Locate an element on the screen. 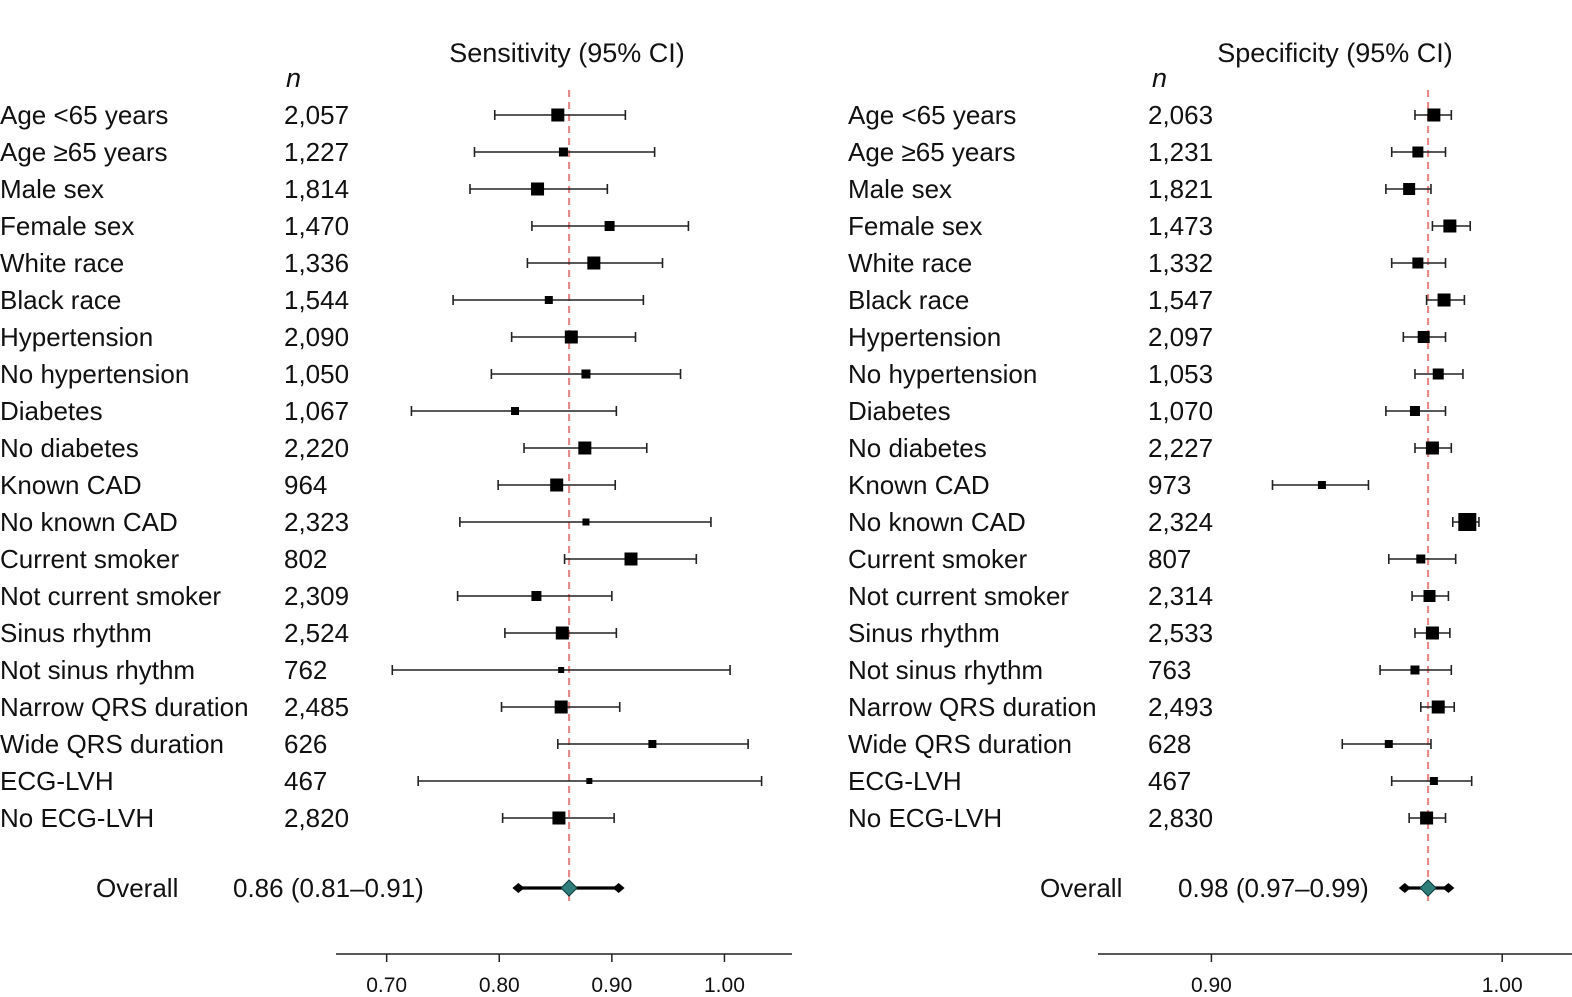 This screenshot has height=997, width=1572. subgroup-n: 628 is located at coordinates (1169, 744).